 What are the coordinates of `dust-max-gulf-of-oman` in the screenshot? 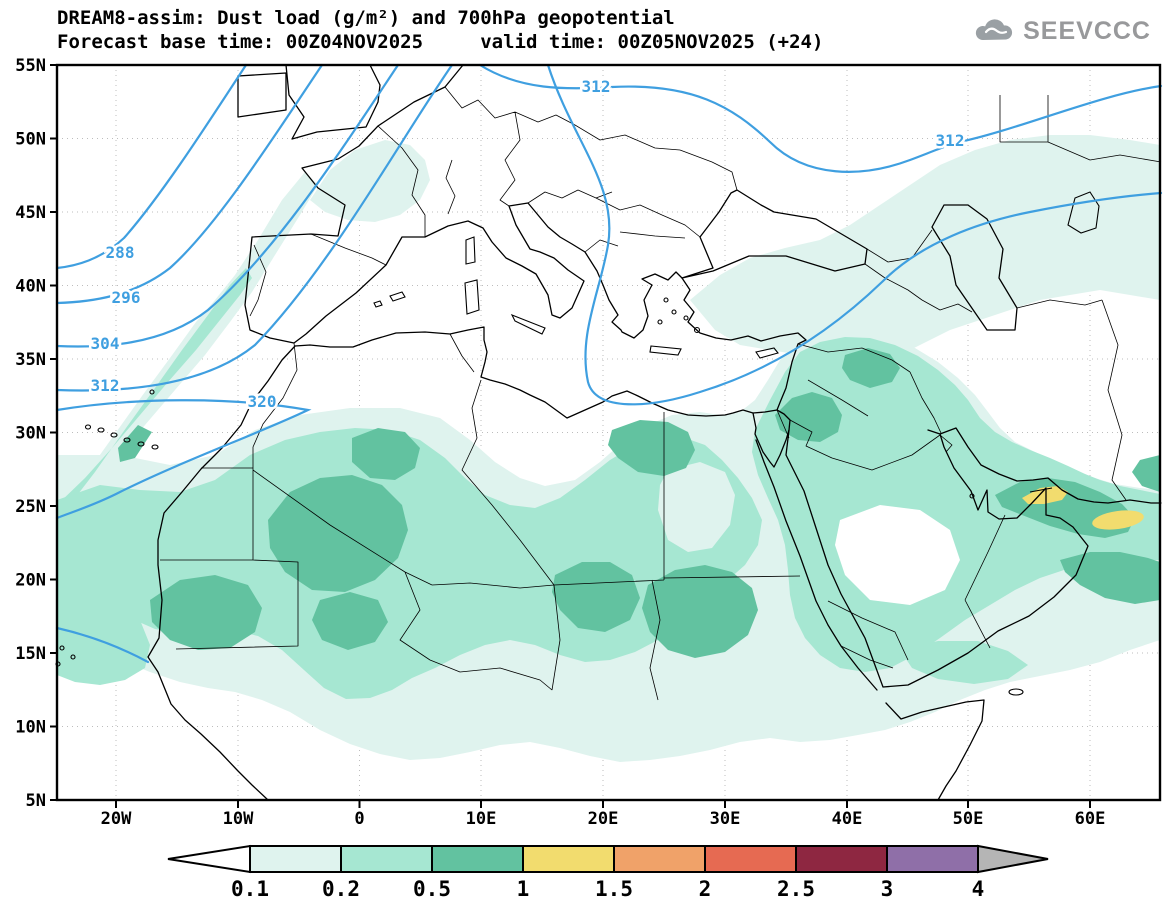 It's located at (1118, 520).